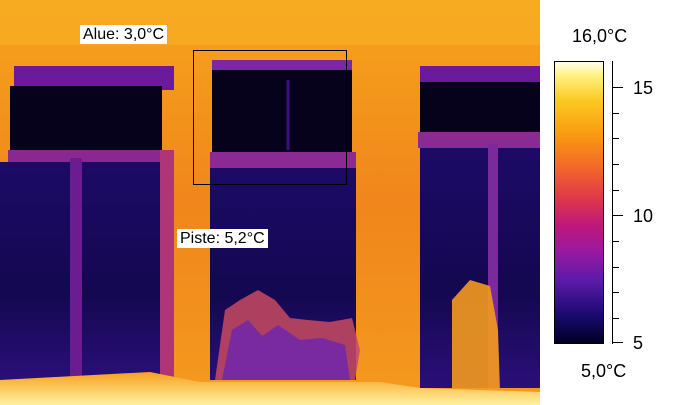 This screenshot has width=675, height=405. I want to click on measurement-area-box, so click(270, 117).